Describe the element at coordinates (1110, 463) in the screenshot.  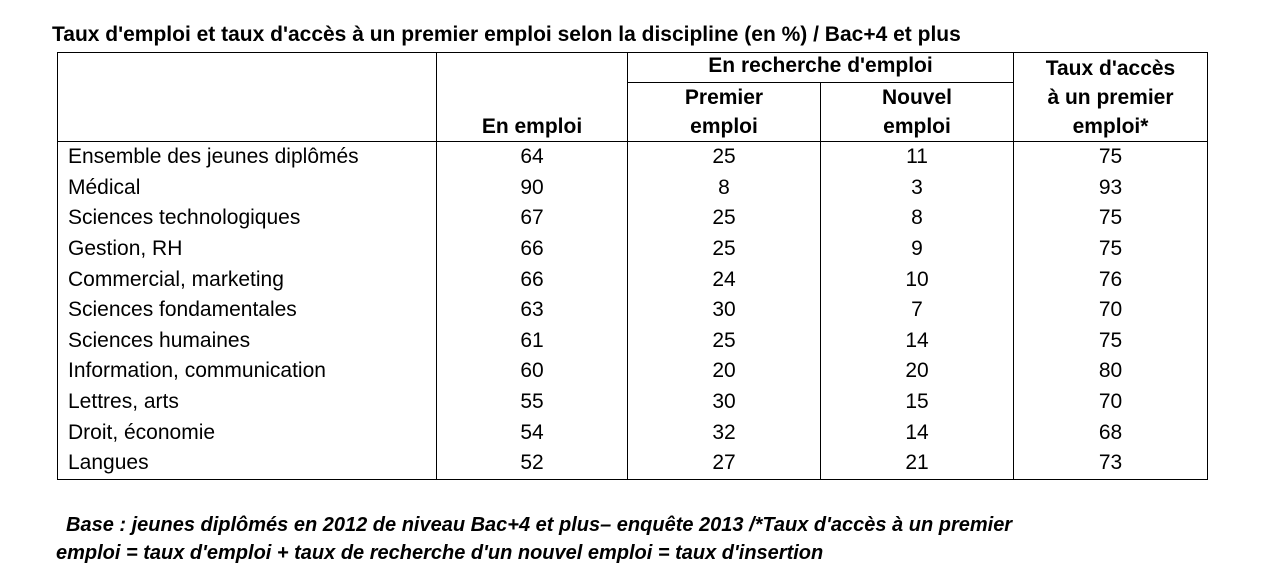
I see `cell-taux-acces: 73` at that location.